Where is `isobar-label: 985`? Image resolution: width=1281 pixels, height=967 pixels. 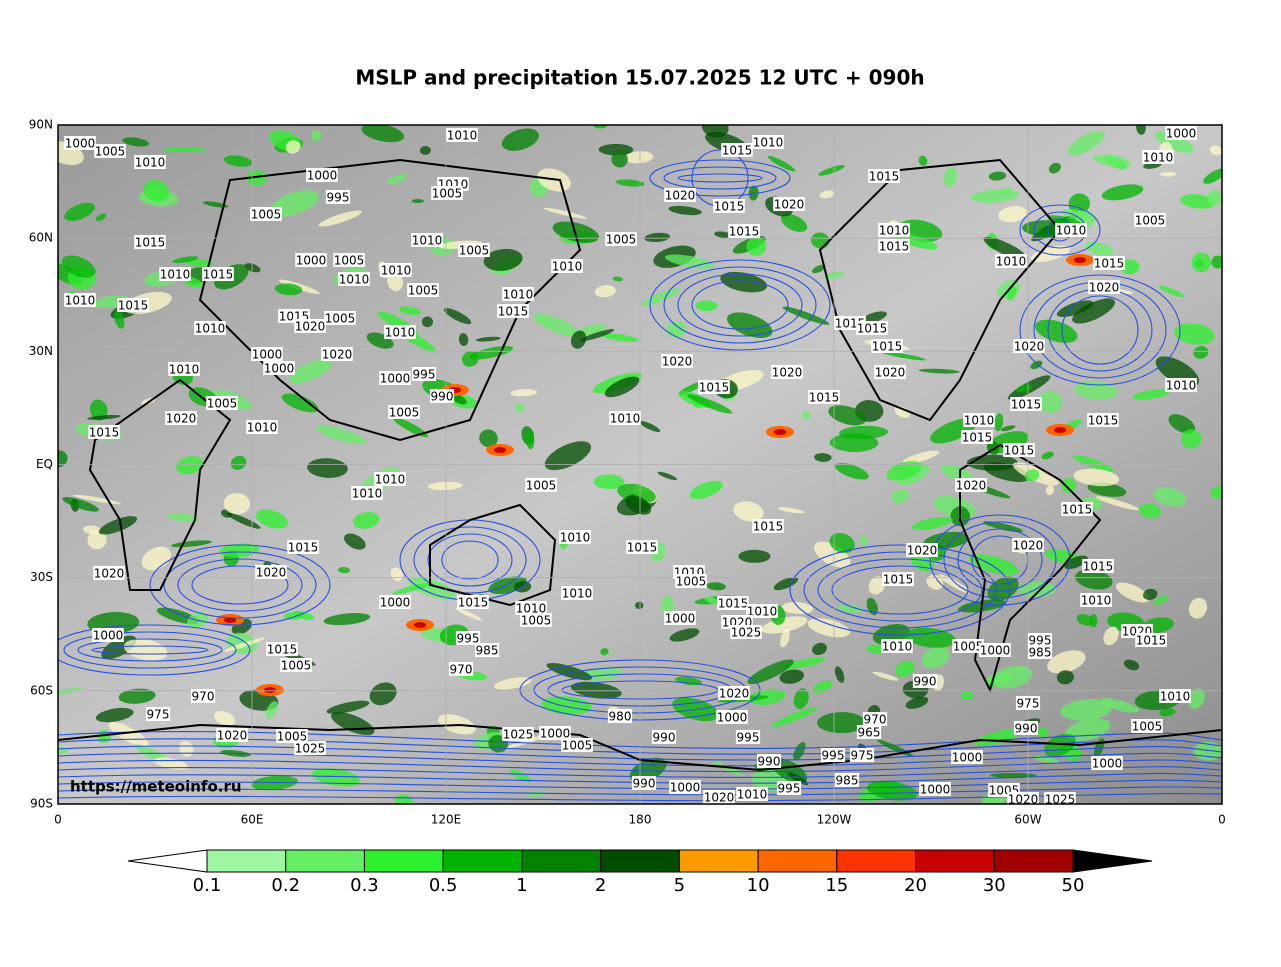 isobar-label: 985 is located at coordinates (1040, 653).